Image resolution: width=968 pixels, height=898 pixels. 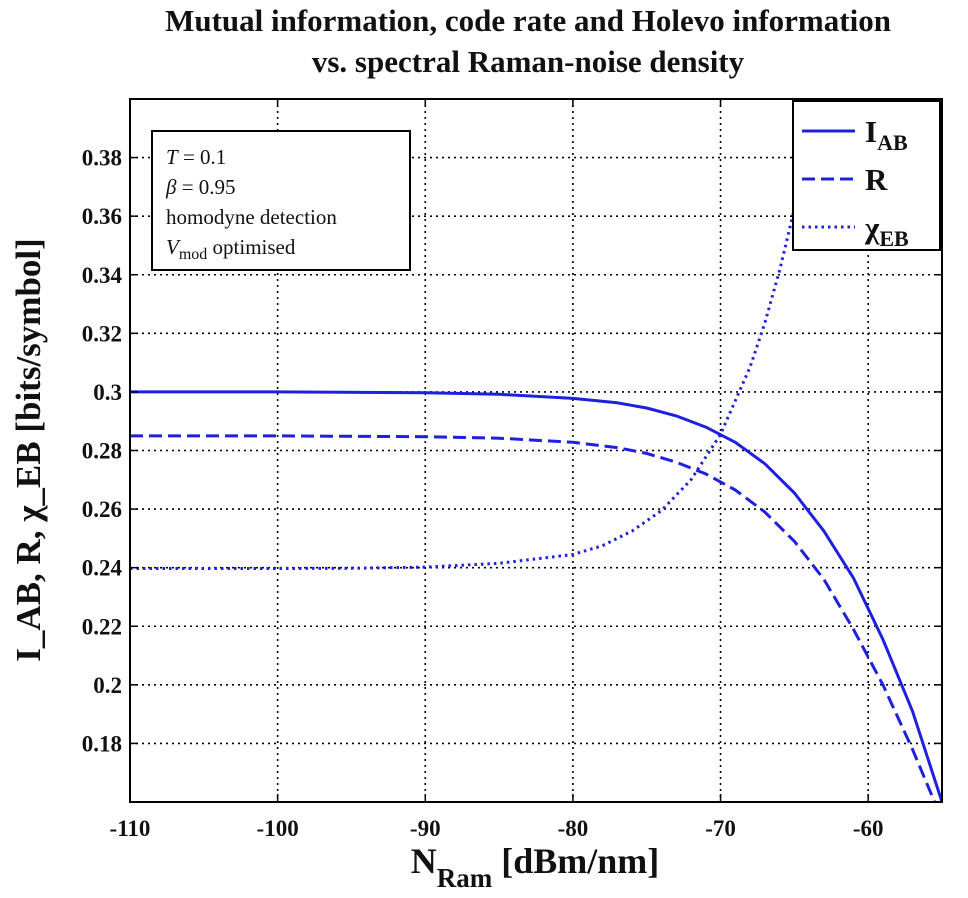 I want to click on y-axis-label: I_AB, R, χ_EB [bits/symbol], so click(x=28, y=450).